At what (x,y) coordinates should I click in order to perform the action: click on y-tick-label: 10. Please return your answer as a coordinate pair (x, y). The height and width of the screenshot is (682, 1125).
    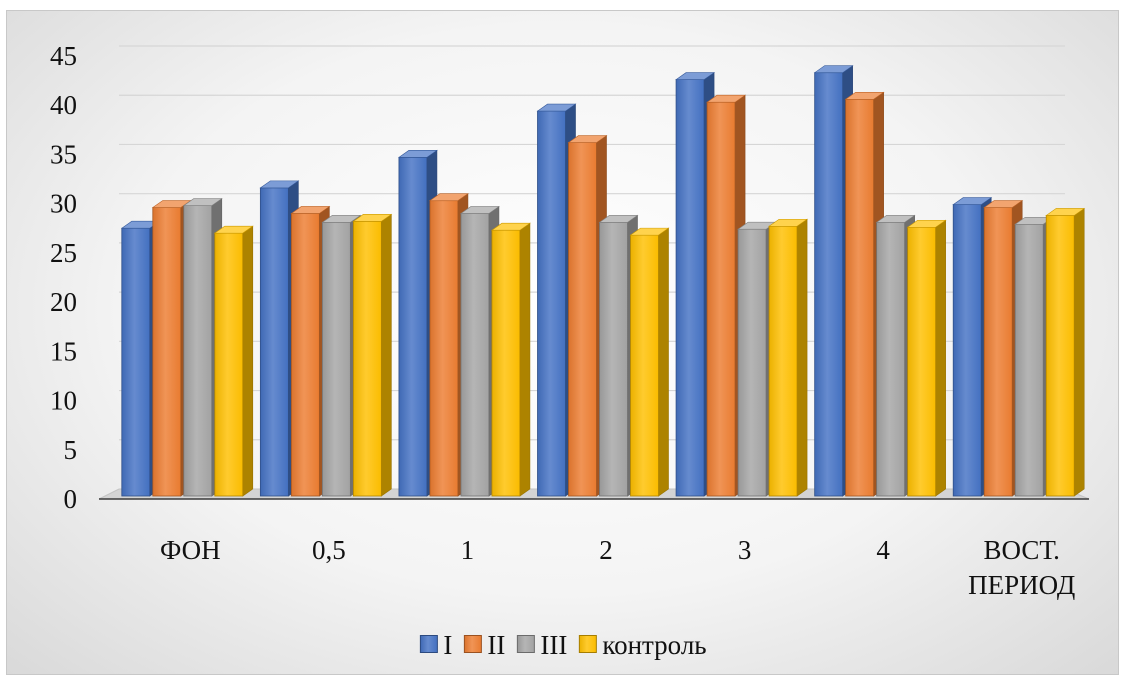
    Looking at the image, I should click on (63, 401).